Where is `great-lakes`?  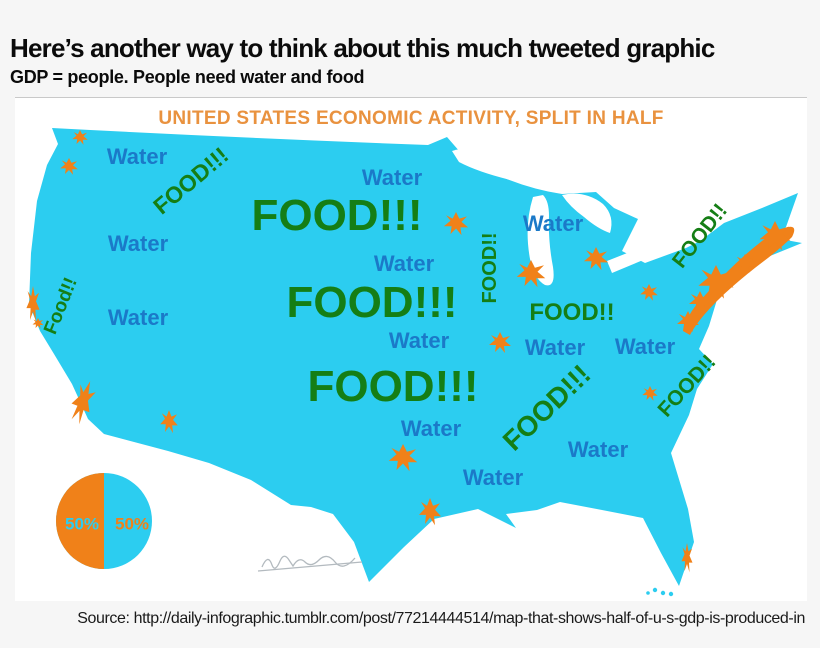
great-lakes is located at coordinates (577, 217).